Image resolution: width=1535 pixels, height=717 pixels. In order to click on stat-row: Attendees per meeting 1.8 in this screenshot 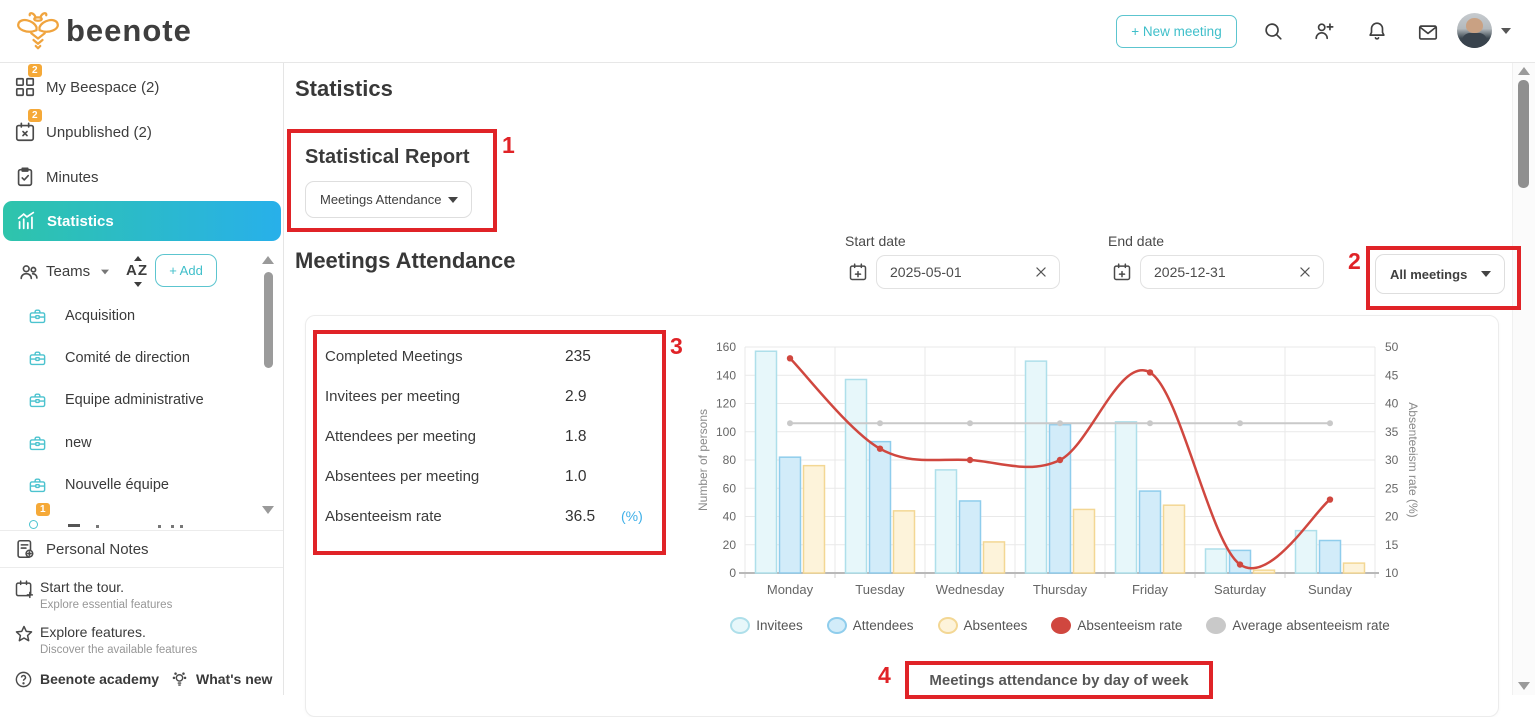, I will do `click(490, 440)`.